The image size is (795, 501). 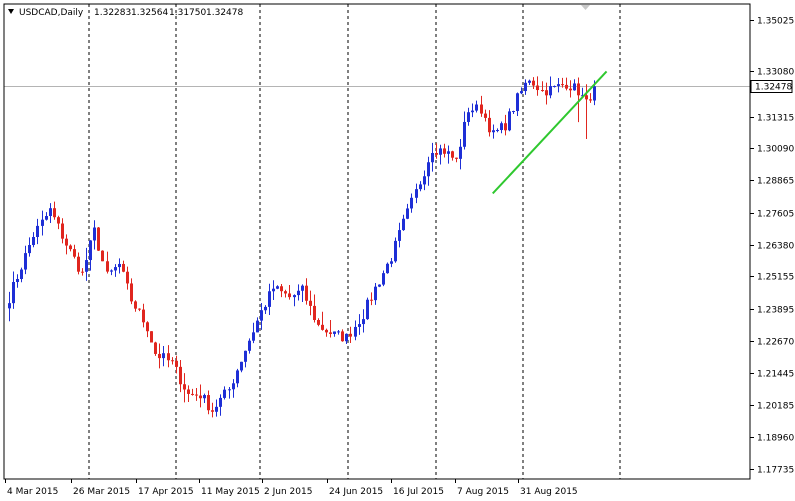 What do you see at coordinates (775, 375) in the screenshot?
I see `y-tick-label: 1.21445` at bounding box center [775, 375].